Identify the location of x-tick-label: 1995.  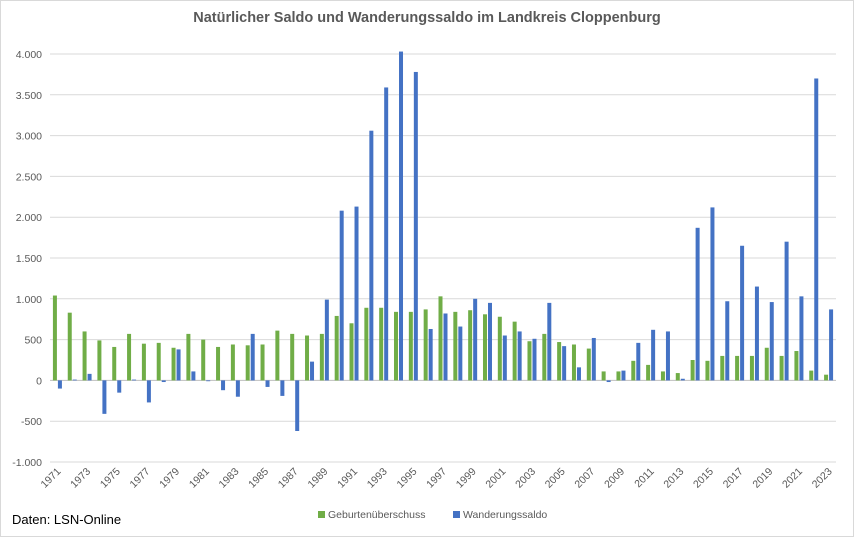
(406, 478).